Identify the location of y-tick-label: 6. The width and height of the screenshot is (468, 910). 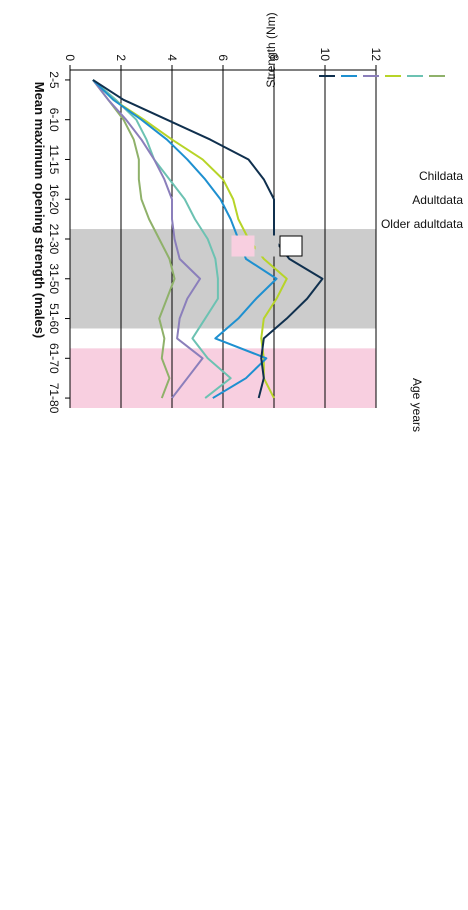
(223, 57).